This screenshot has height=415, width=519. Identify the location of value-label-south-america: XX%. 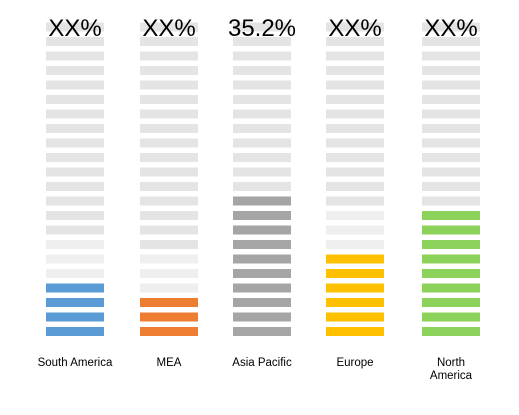
(74, 28).